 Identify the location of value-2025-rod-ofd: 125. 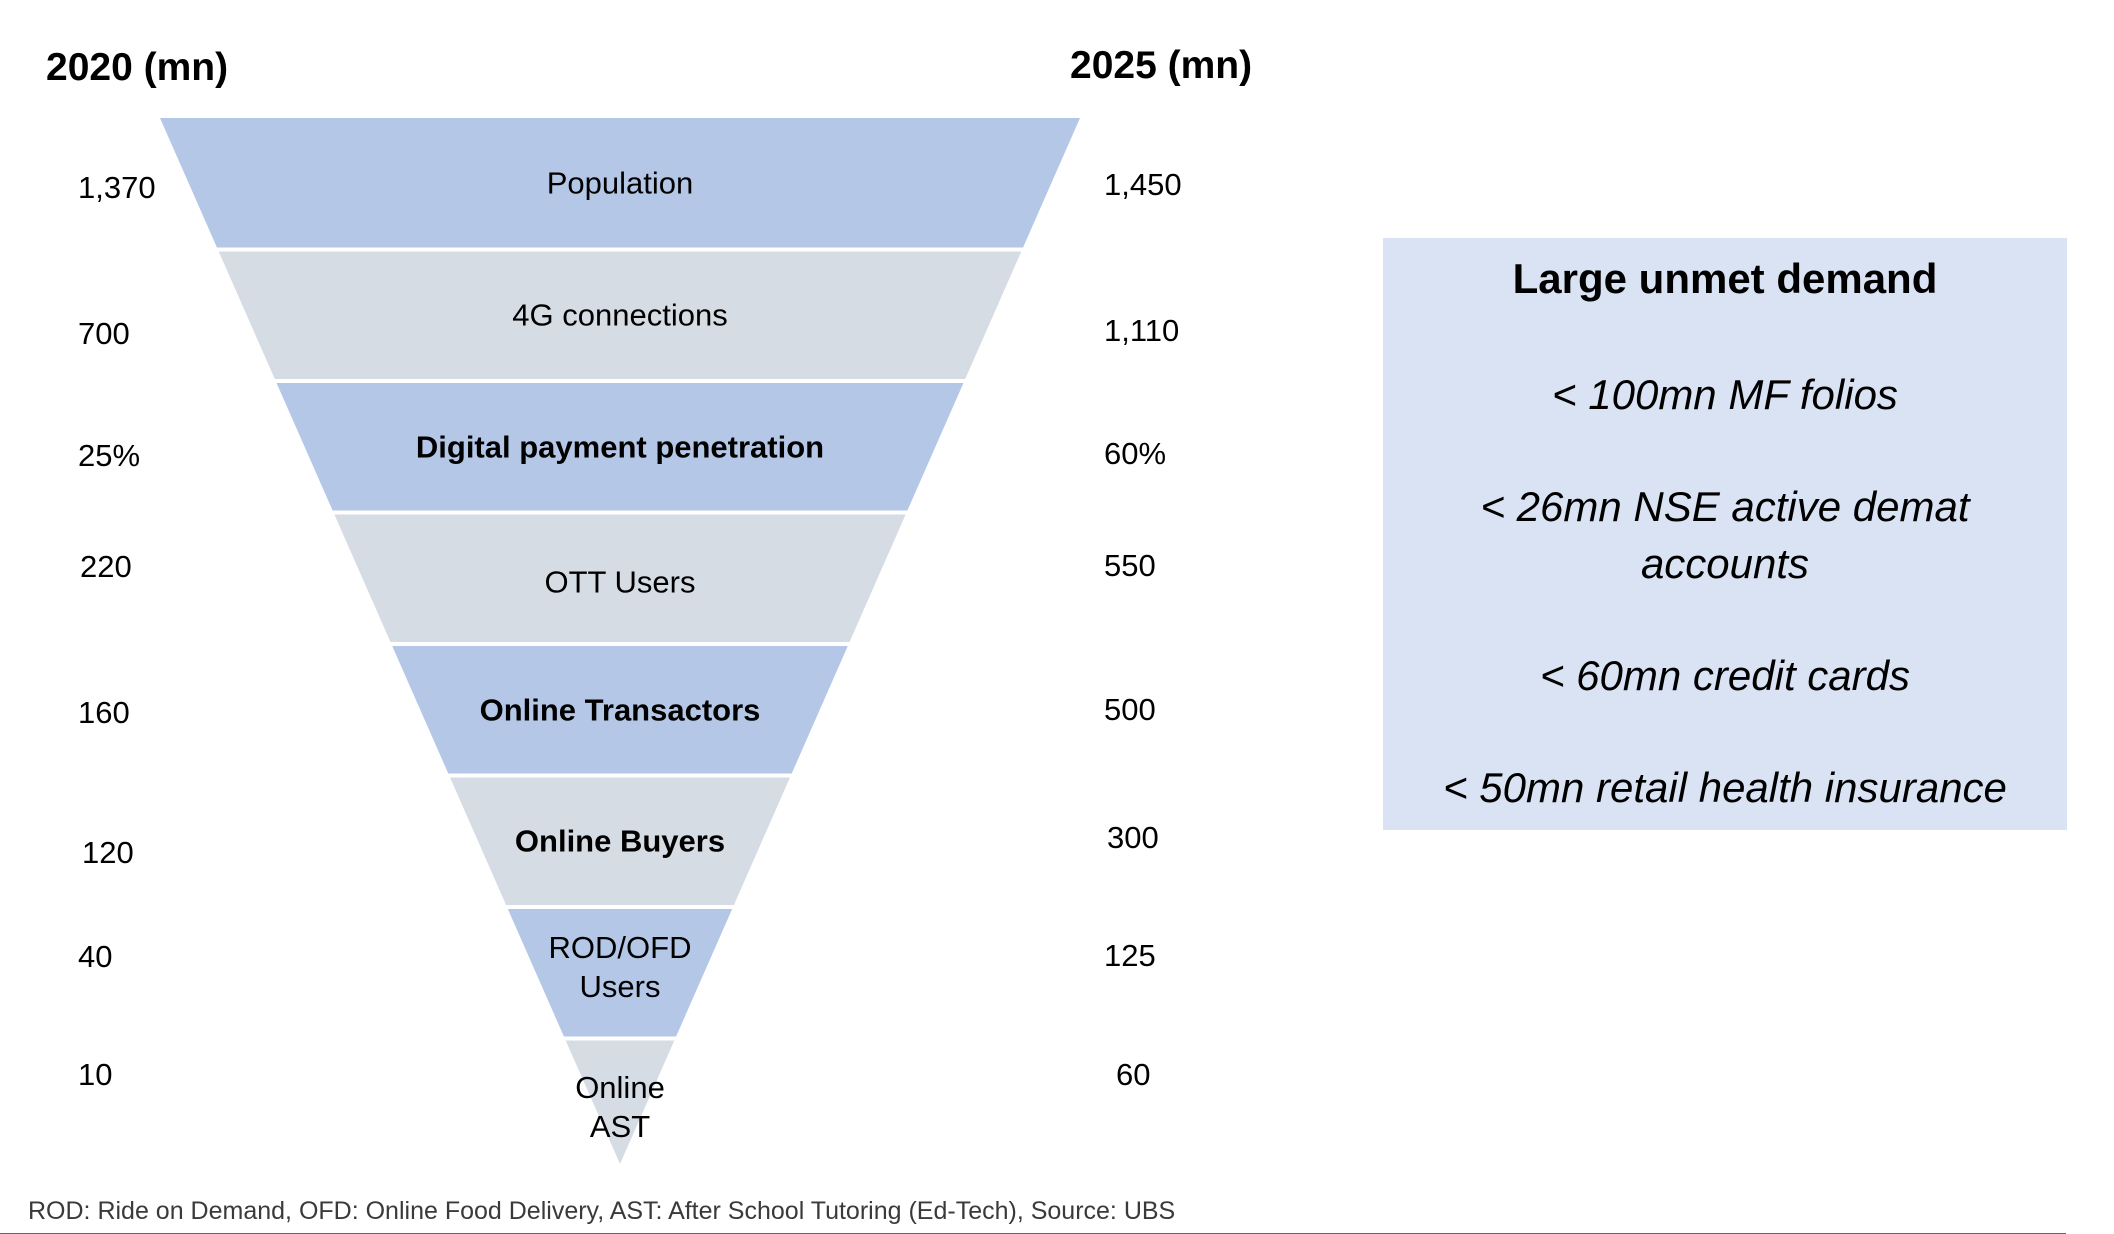
(1130, 955).